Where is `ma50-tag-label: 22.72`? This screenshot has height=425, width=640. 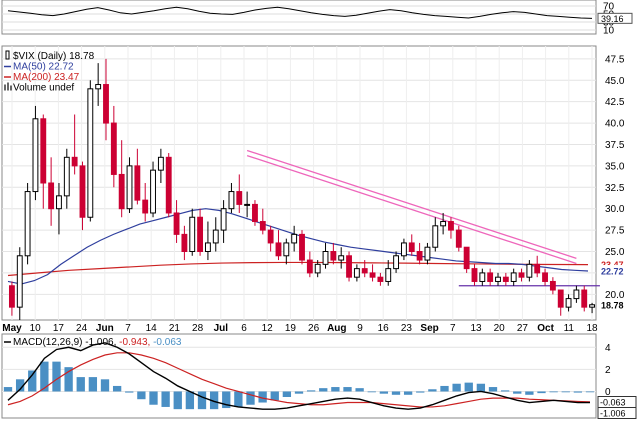 ma50-tag-label: 22.72 is located at coordinates (612, 272).